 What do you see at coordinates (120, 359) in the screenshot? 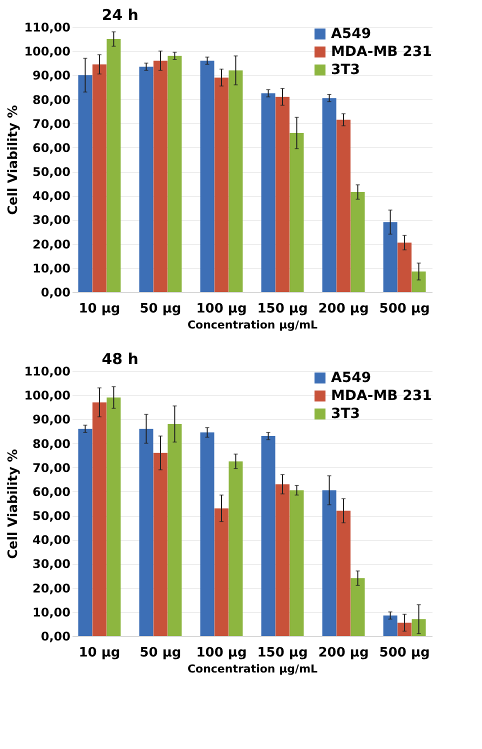
I see `chart-title: 48 h` at bounding box center [120, 359].